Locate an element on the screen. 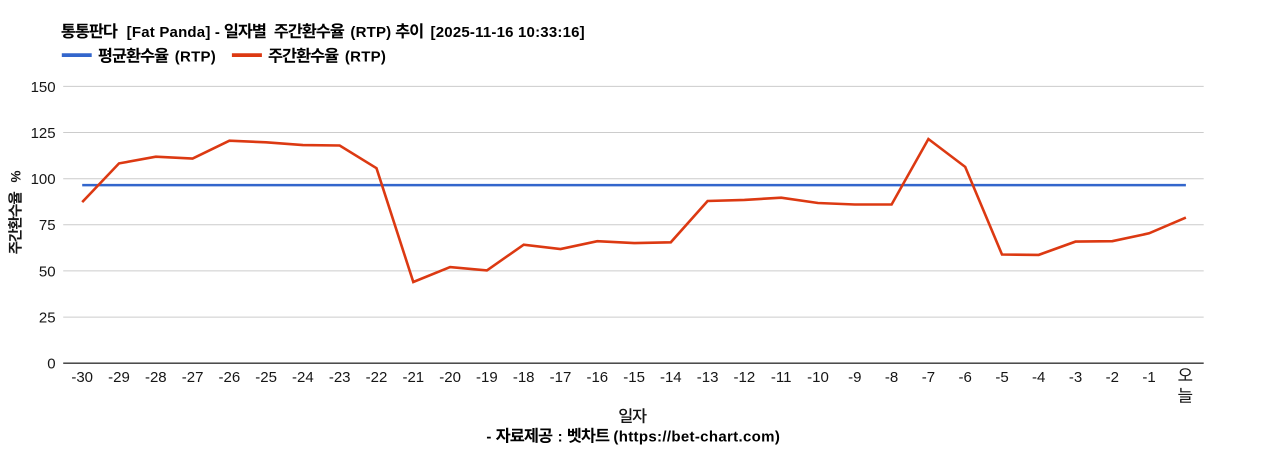 The width and height of the screenshot is (1268, 450). svg-text: -9 is located at coordinates (854, 377).